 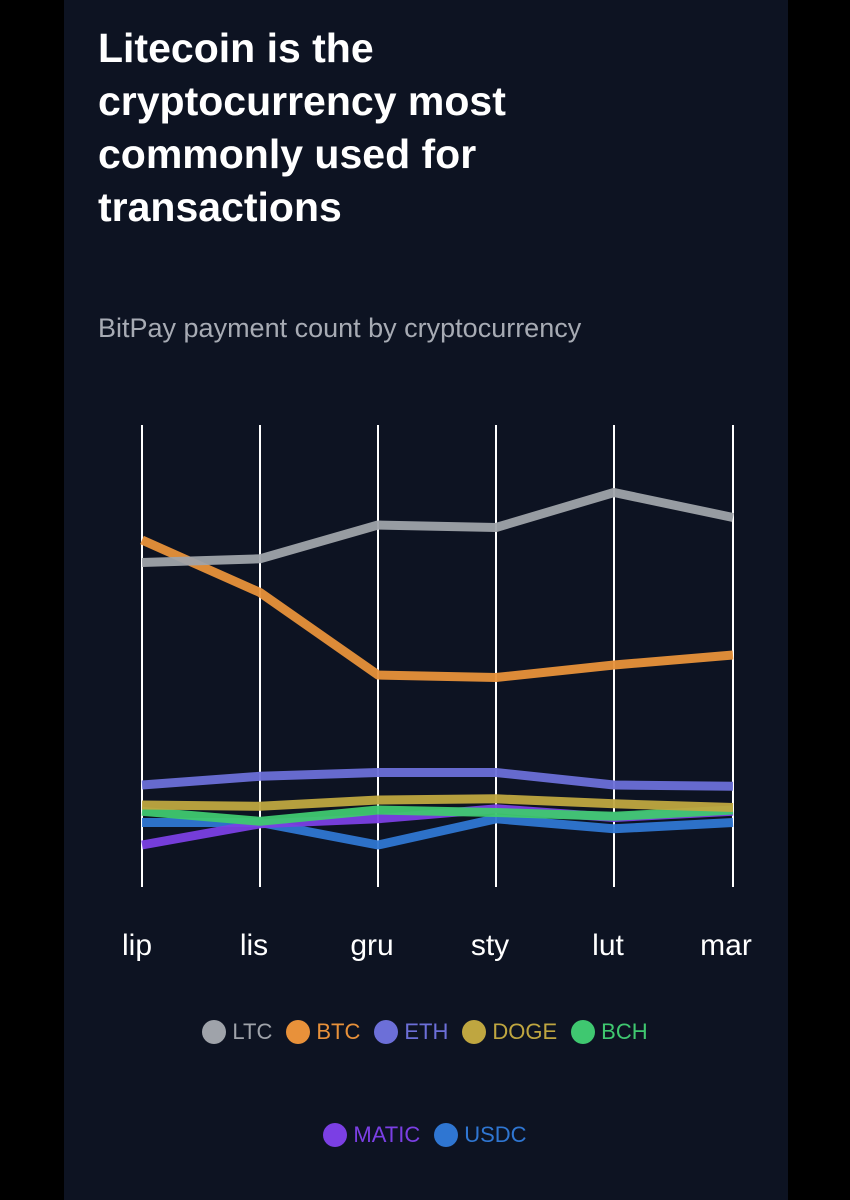 I want to click on legend-item-bch: BCH, so click(x=609, y=1032).